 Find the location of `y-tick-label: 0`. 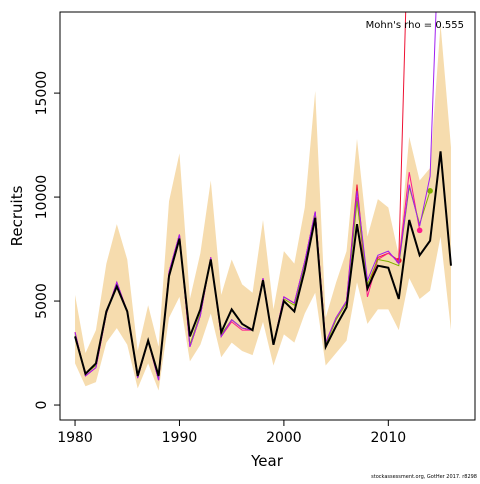

y-tick-label: 0 is located at coordinates (42, 405).